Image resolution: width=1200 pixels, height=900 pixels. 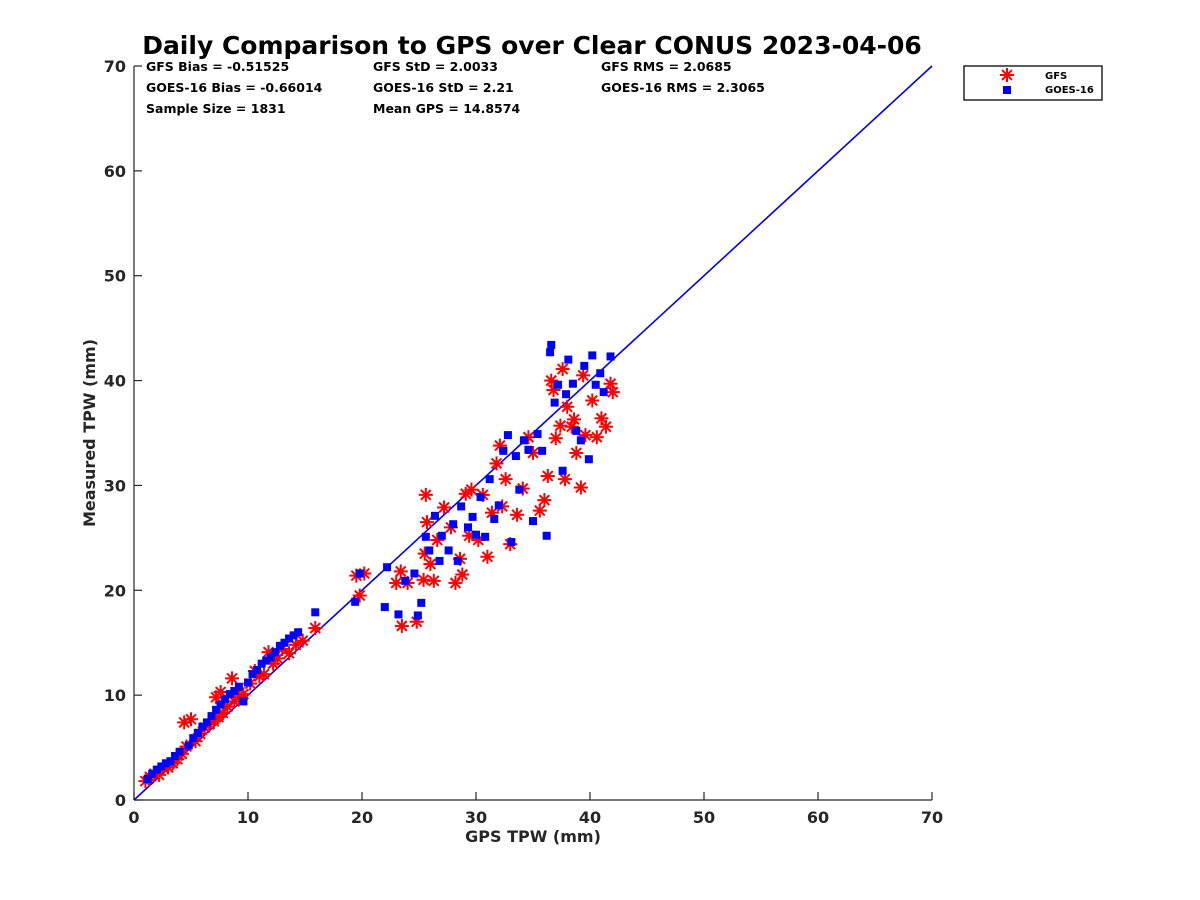 What do you see at coordinates (115, 485) in the screenshot?
I see `y-tick-label: 30` at bounding box center [115, 485].